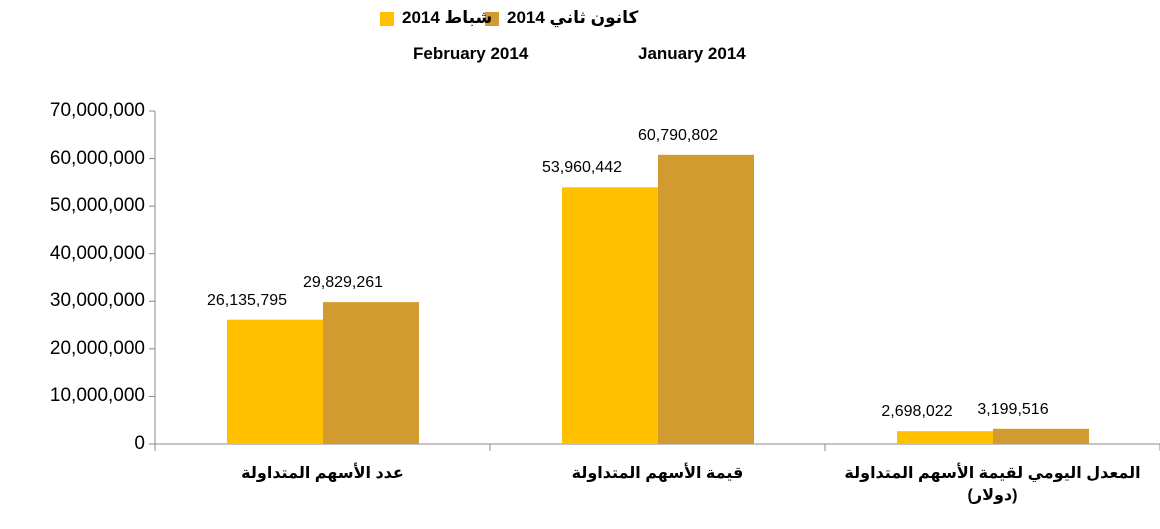 This screenshot has height=529, width=1160. Describe the element at coordinates (582, 168) in the screenshot. I see `data-label: 53,960,442` at that location.